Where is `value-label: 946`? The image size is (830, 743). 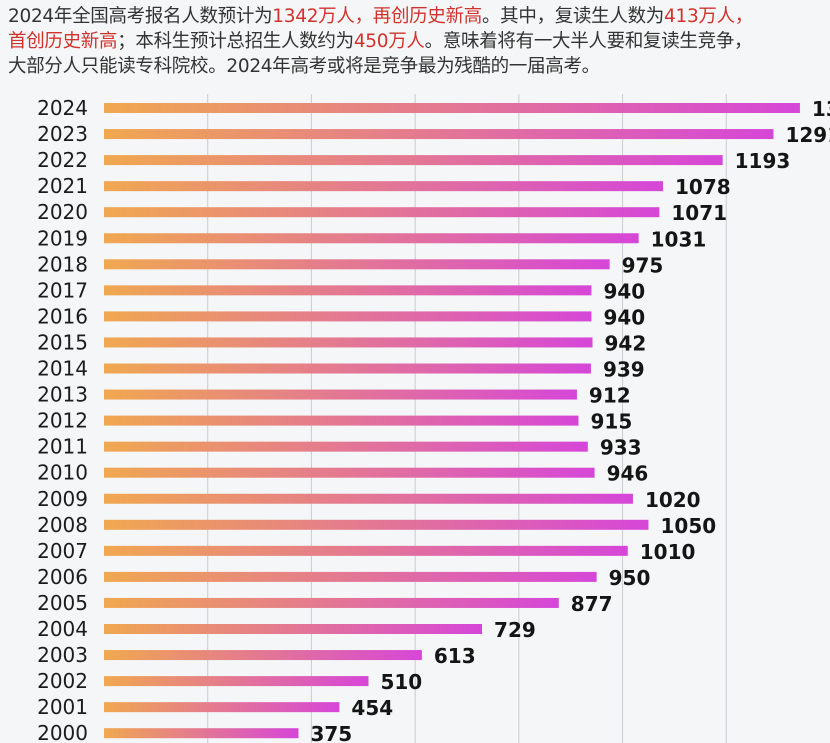 value-label: 946 is located at coordinates (628, 474).